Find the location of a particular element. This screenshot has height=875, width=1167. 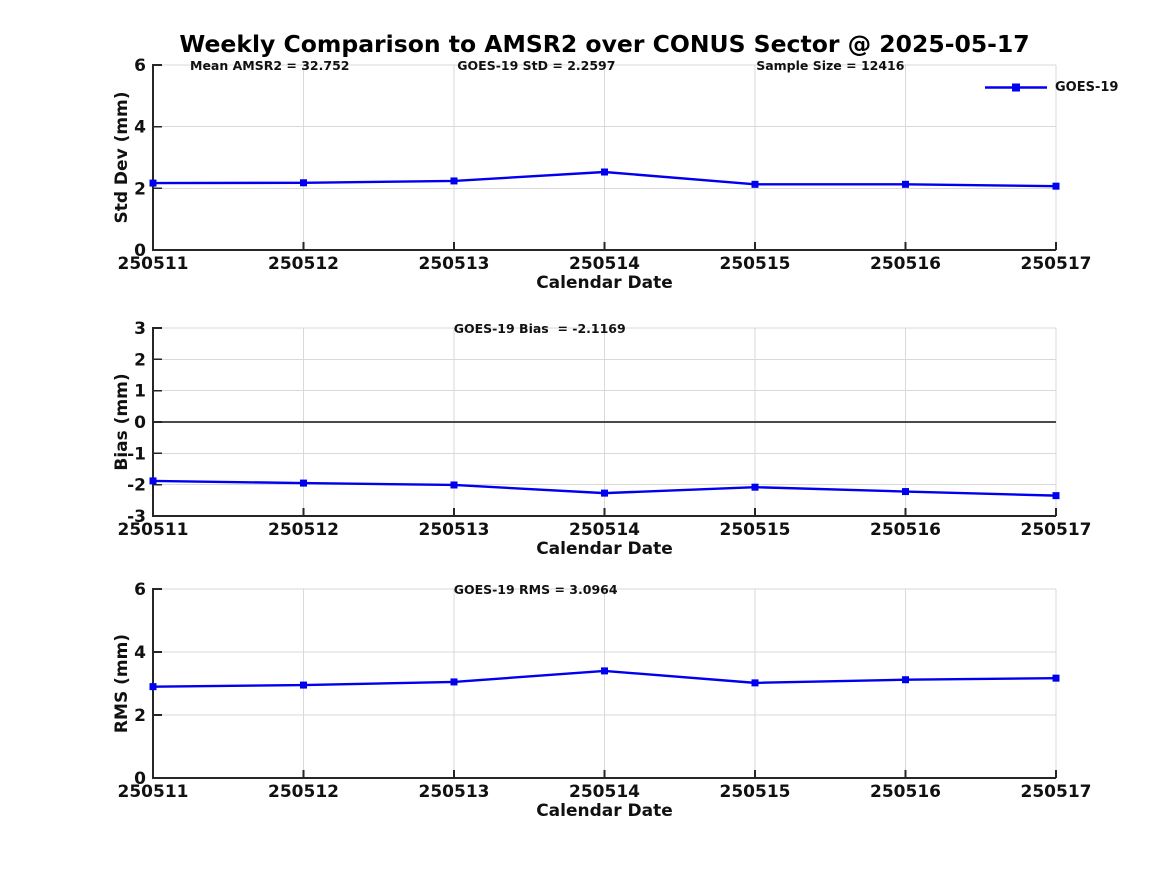

y-axis-label: RMS (mm) is located at coordinates (122, 683).